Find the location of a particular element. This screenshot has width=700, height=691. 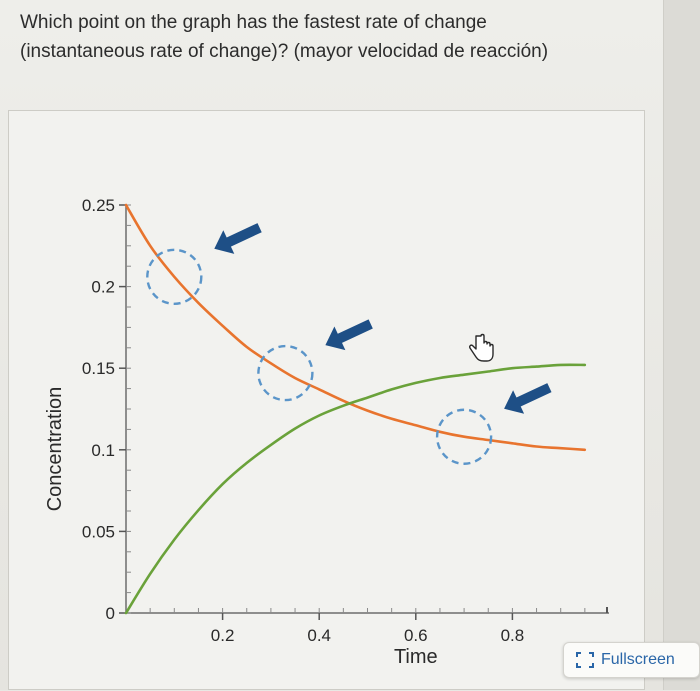

y-tick-label: 0.25 is located at coordinates (98, 205).